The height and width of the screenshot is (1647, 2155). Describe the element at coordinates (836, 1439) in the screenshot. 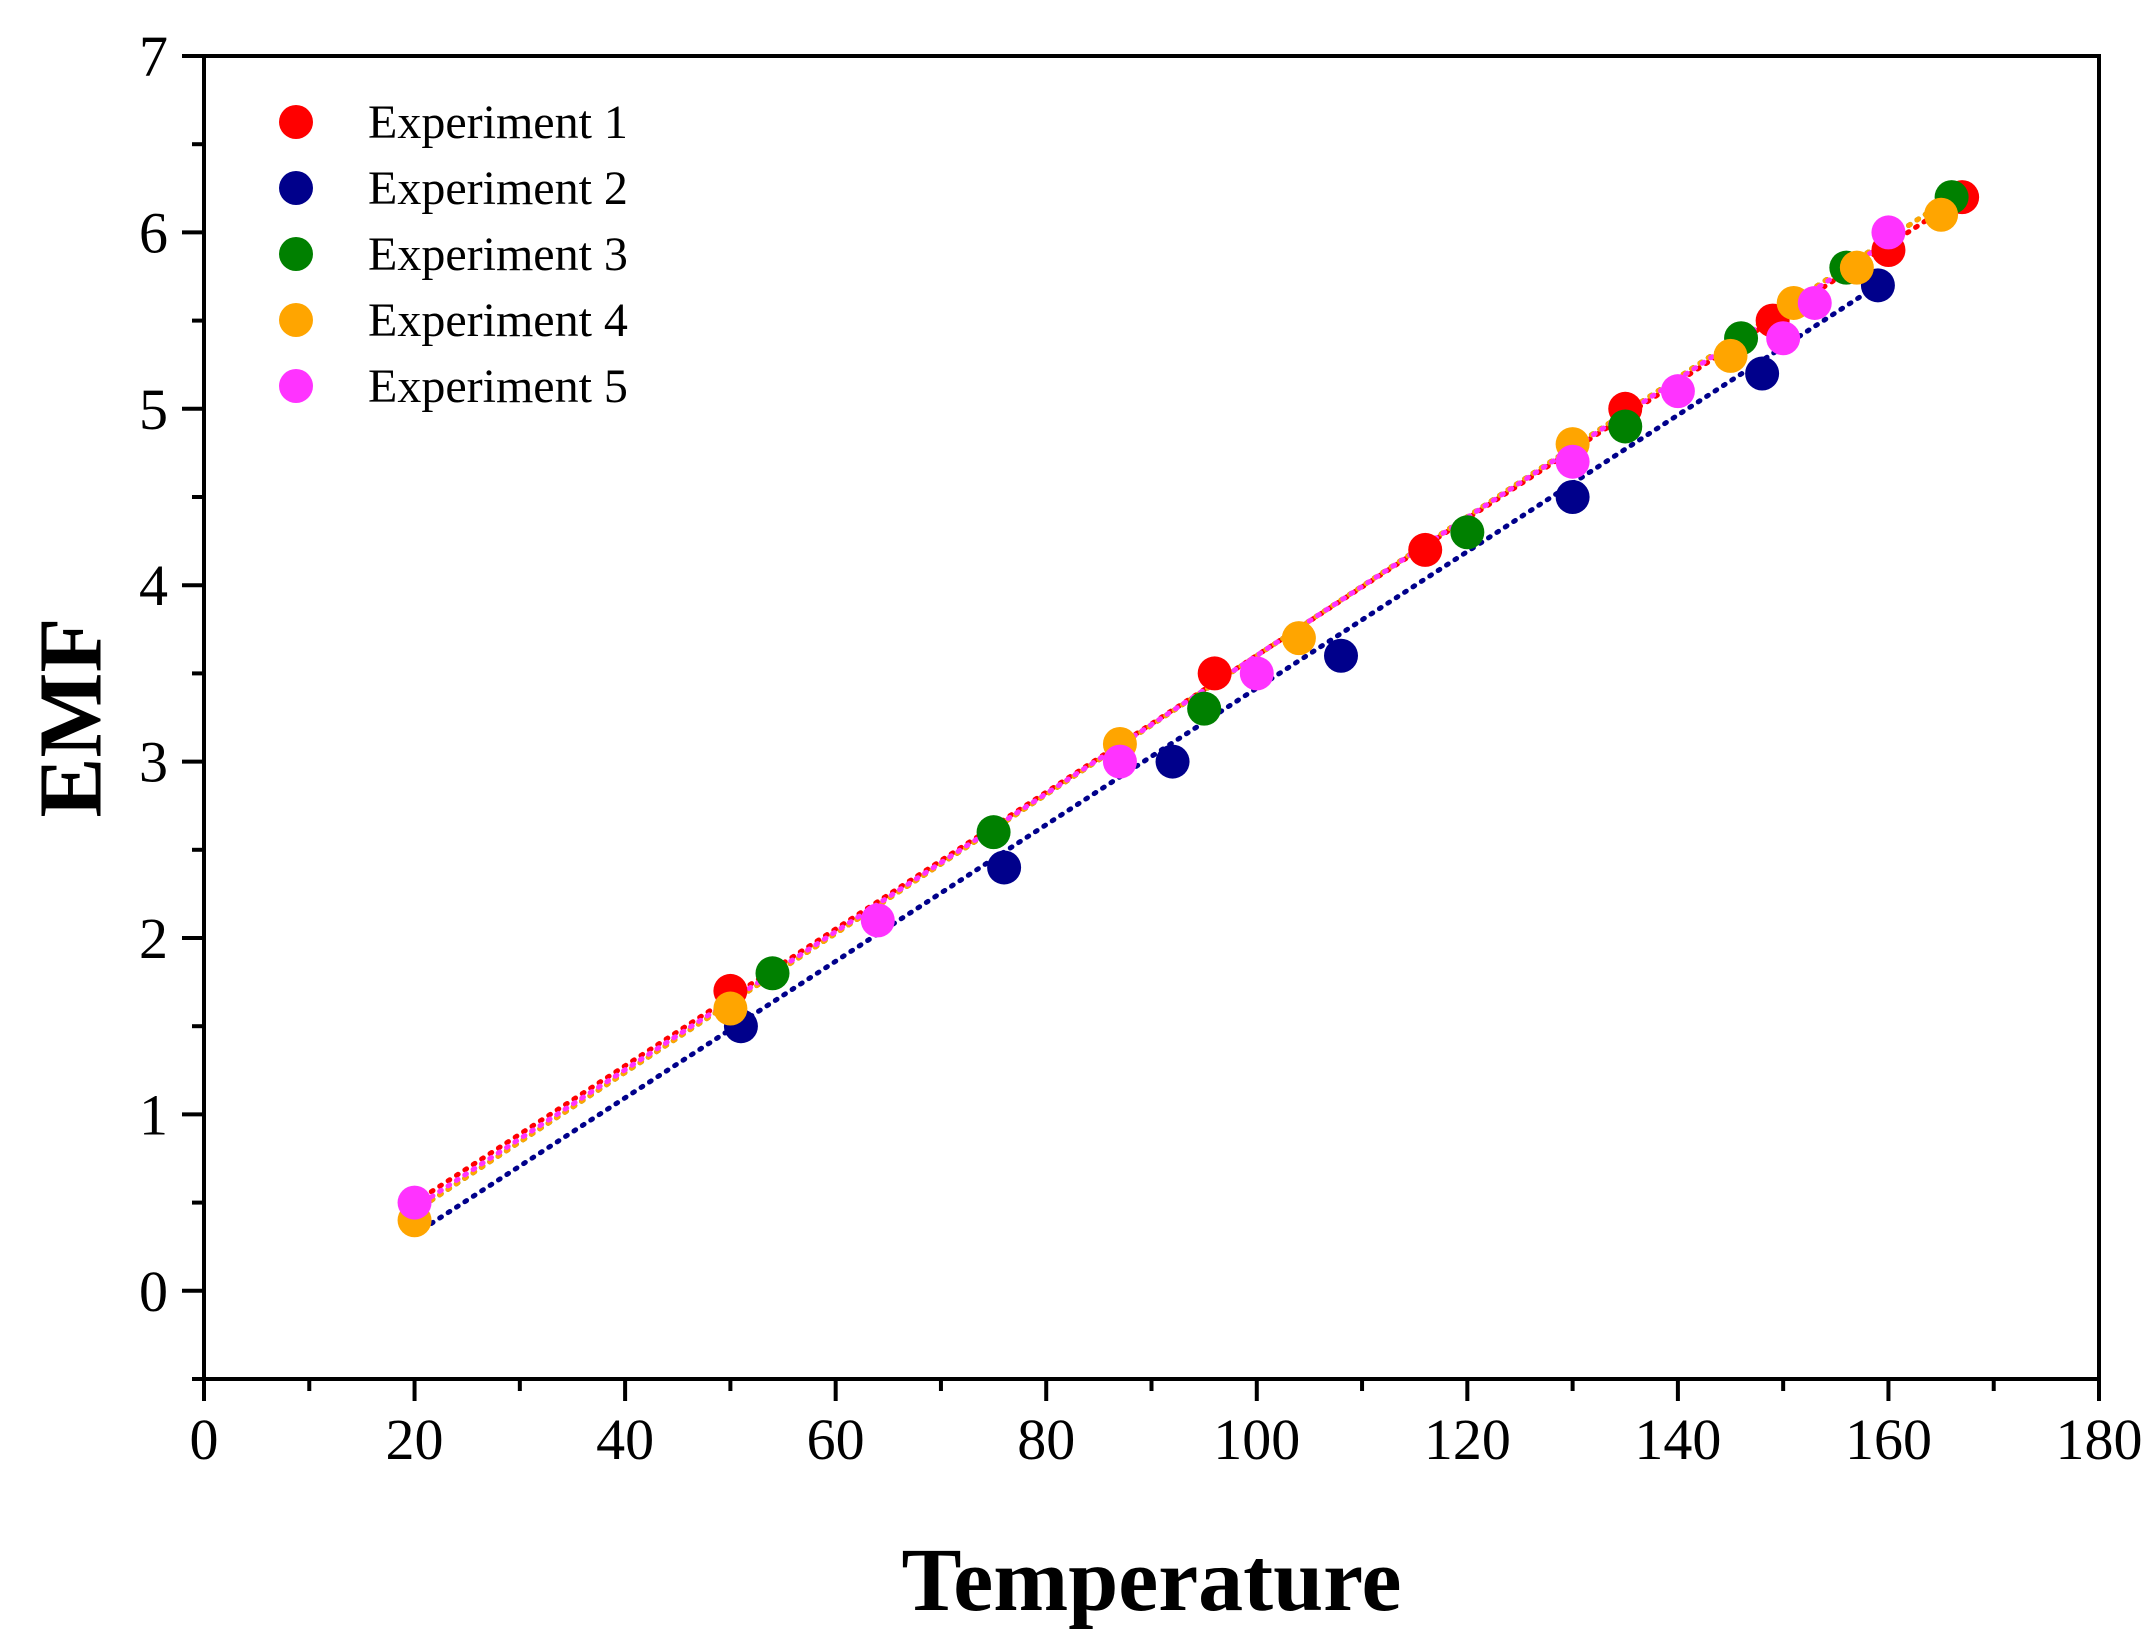

I see `x-tick-label: 60` at that location.